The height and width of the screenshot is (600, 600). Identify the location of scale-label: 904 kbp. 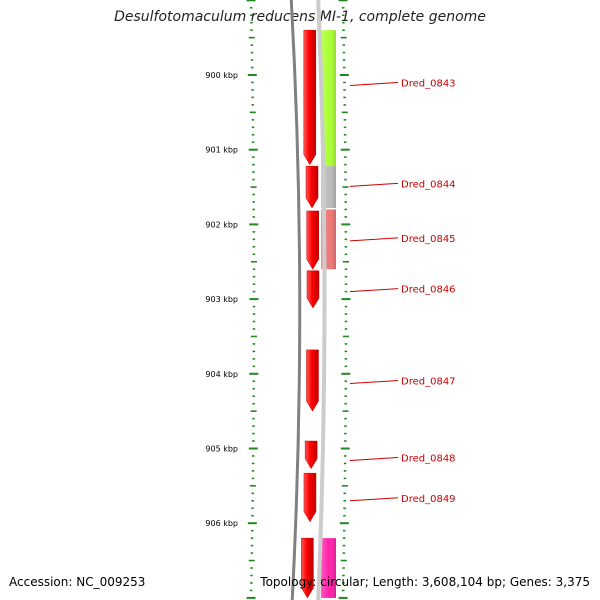
(221, 374).